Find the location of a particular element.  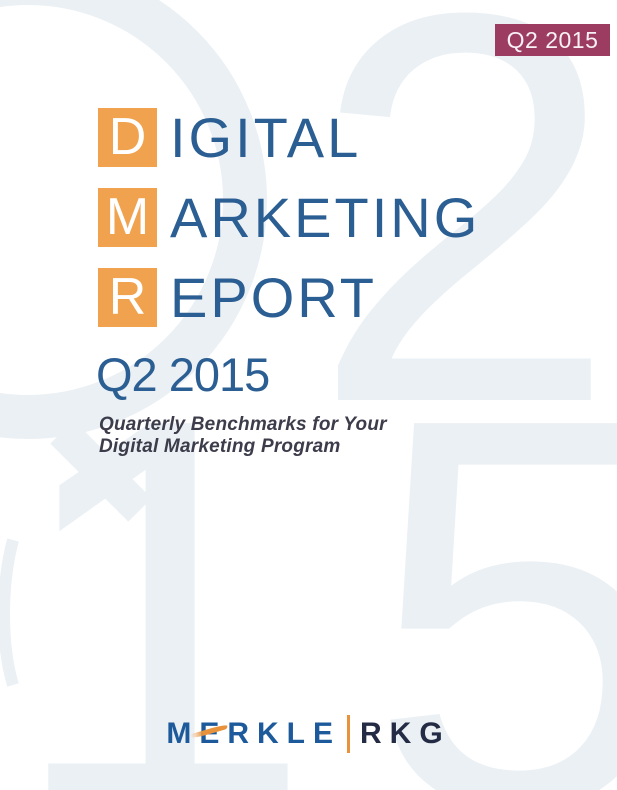

title-rest-digital: IGITAL is located at coordinates (266, 137).